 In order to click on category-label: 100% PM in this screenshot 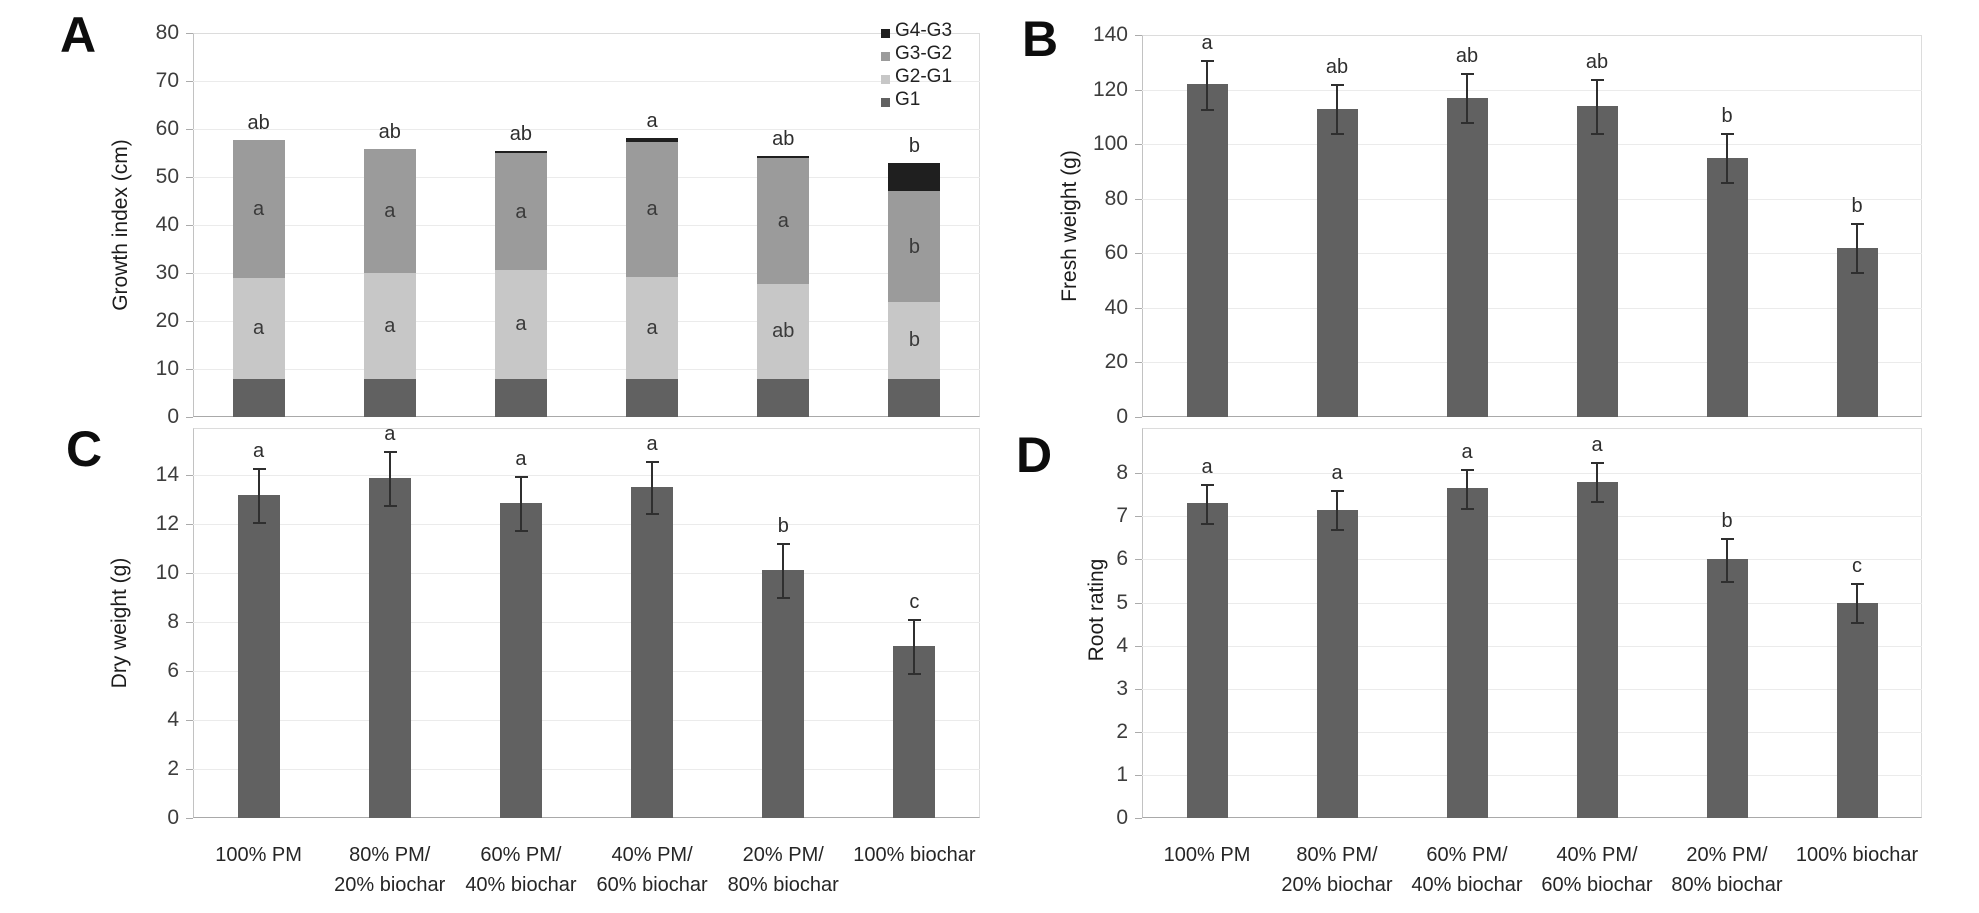, I will do `click(258, 855)`.